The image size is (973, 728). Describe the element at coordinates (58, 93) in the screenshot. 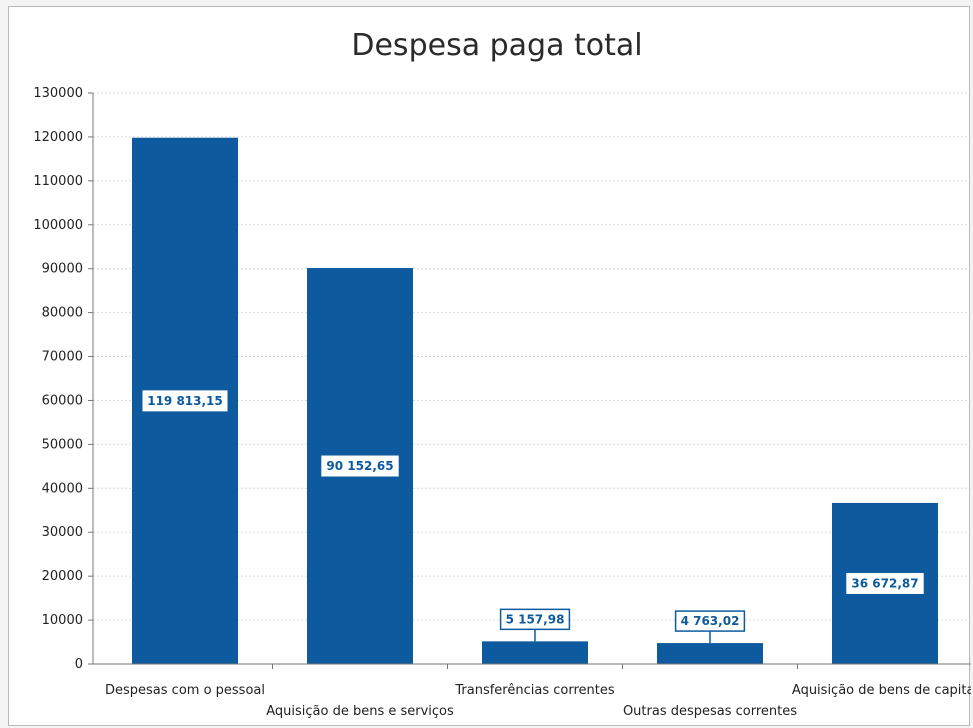

I see `y-tick-label: 130000` at that location.